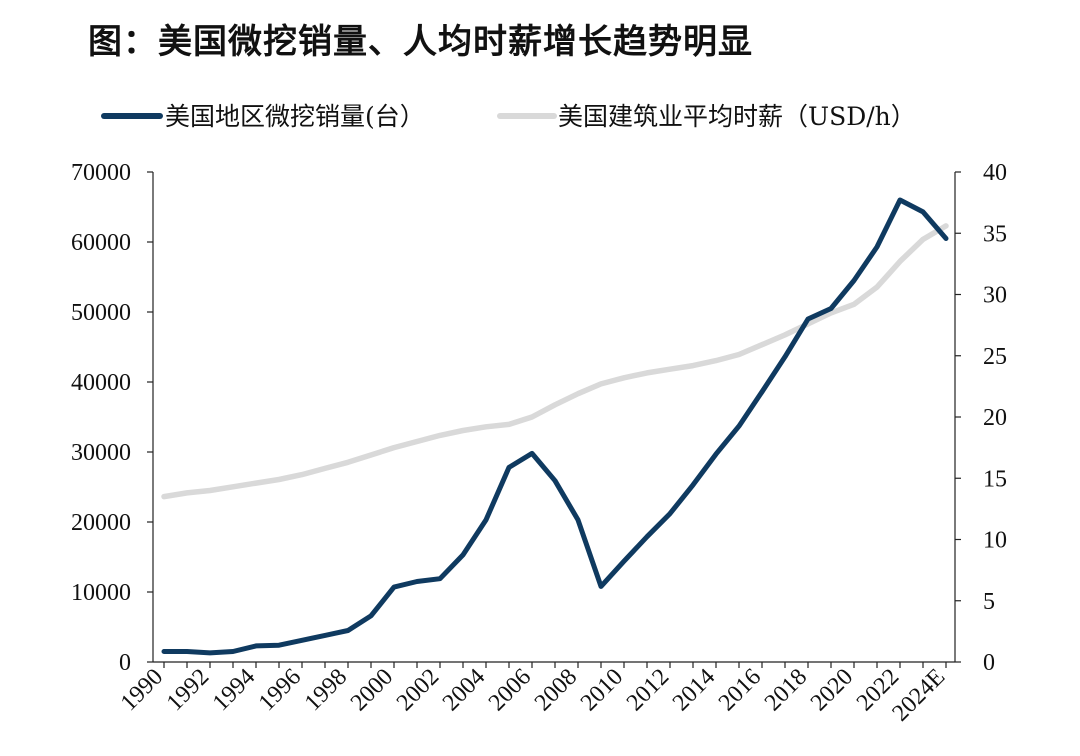  Describe the element at coordinates (989, 602) in the screenshot. I see `right-tick-label: 5` at that location.